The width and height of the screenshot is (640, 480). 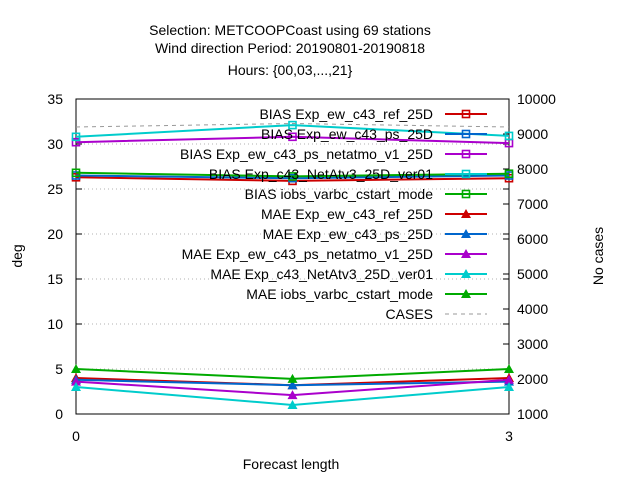 I want to click on legend-label-2: BIAS Exp_ew_c43_ps_netatmo_v1_25D, so click(x=306, y=154).